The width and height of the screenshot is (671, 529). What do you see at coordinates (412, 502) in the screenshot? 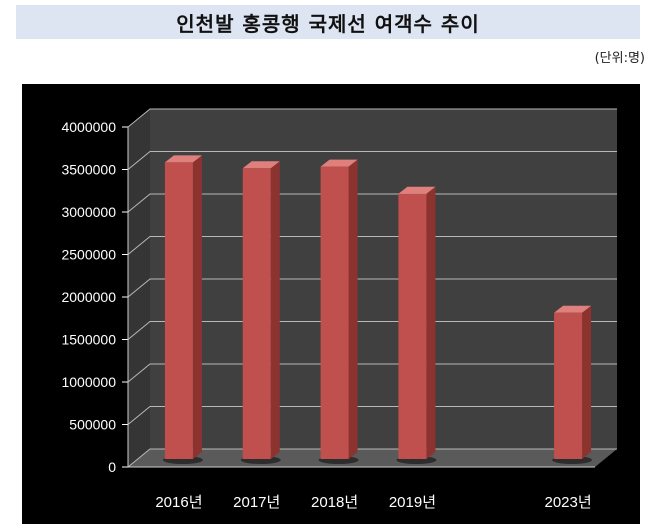
I see `x-tick-label: 2019년` at bounding box center [412, 502].